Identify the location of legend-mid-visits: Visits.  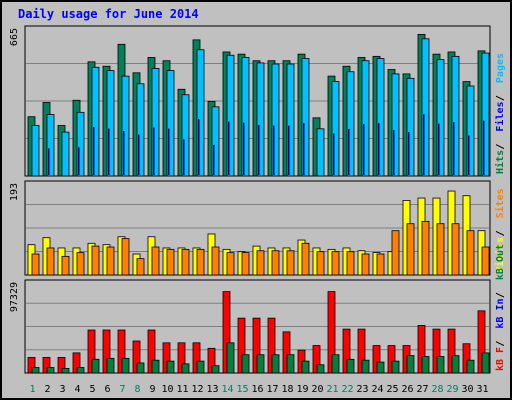
(500, 255).